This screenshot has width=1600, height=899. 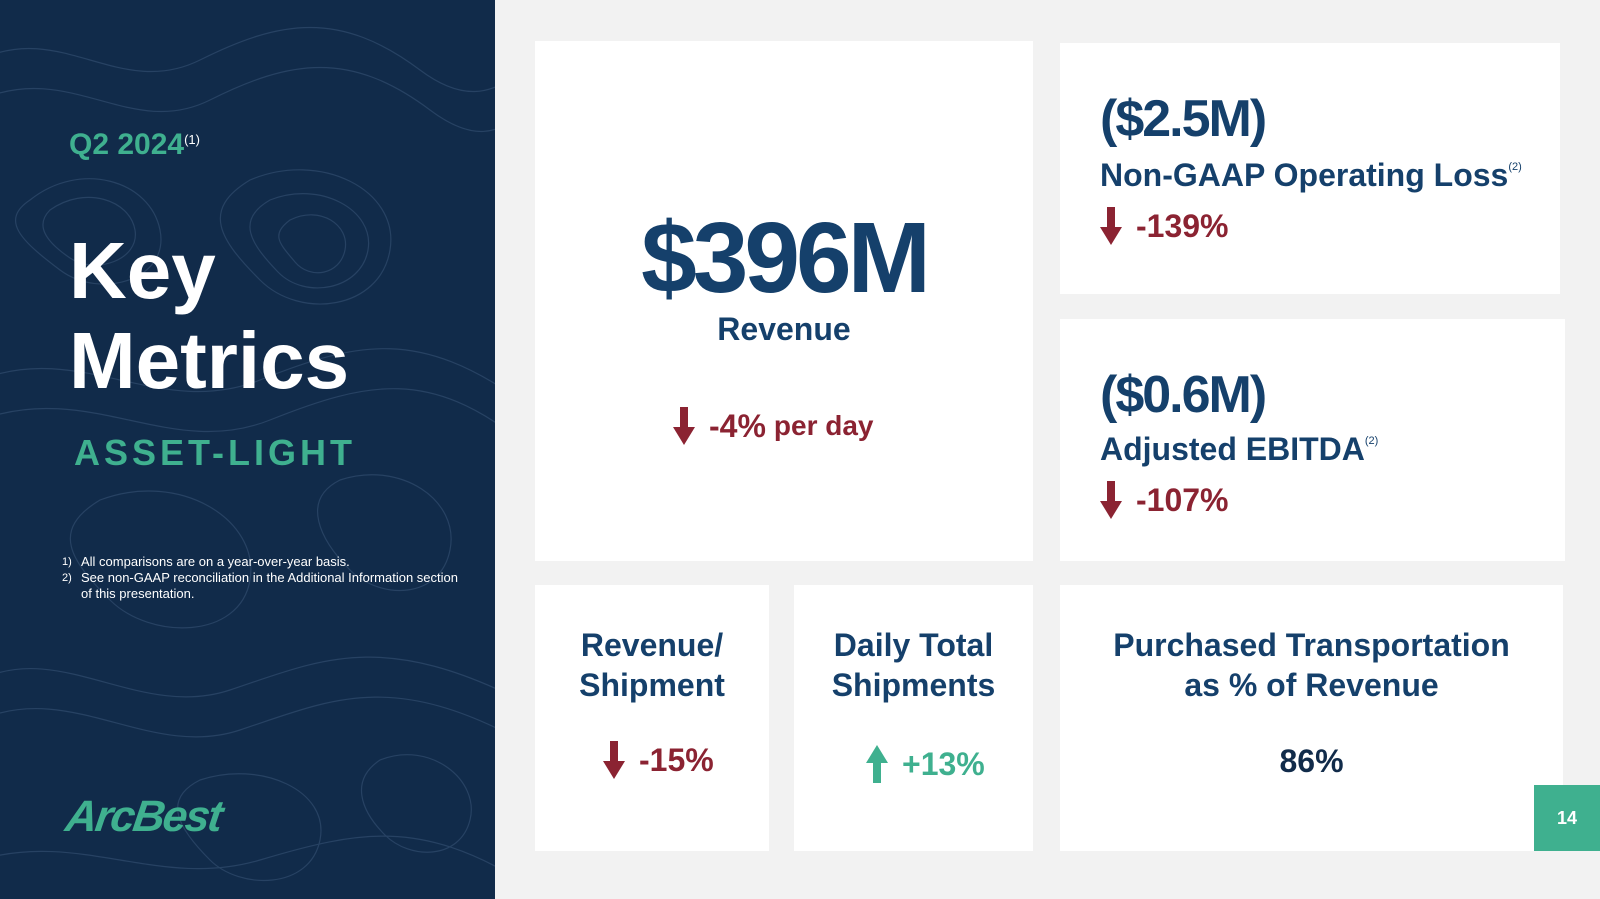 What do you see at coordinates (215, 452) in the screenshot?
I see `segment-subtitle: ASSET-LIGHT` at bounding box center [215, 452].